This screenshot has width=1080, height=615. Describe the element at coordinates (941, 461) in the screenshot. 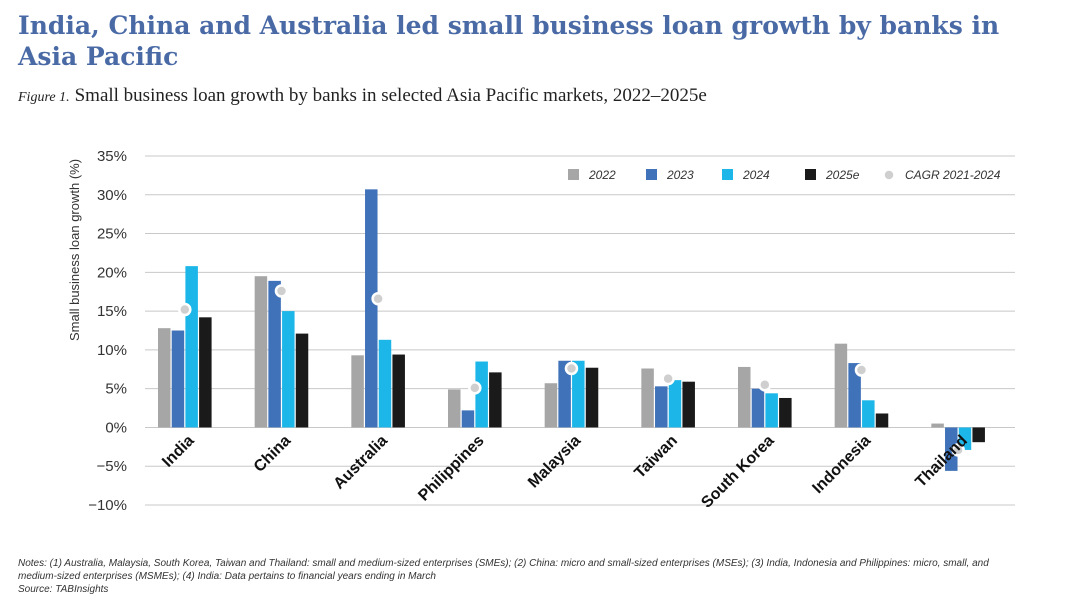

I see `x-label-thailand: Thailand` at that location.